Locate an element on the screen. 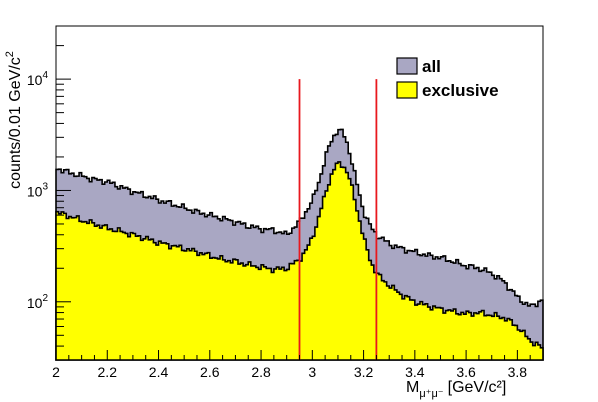  legend-label-exclusive: exclusive is located at coordinates (460, 90).